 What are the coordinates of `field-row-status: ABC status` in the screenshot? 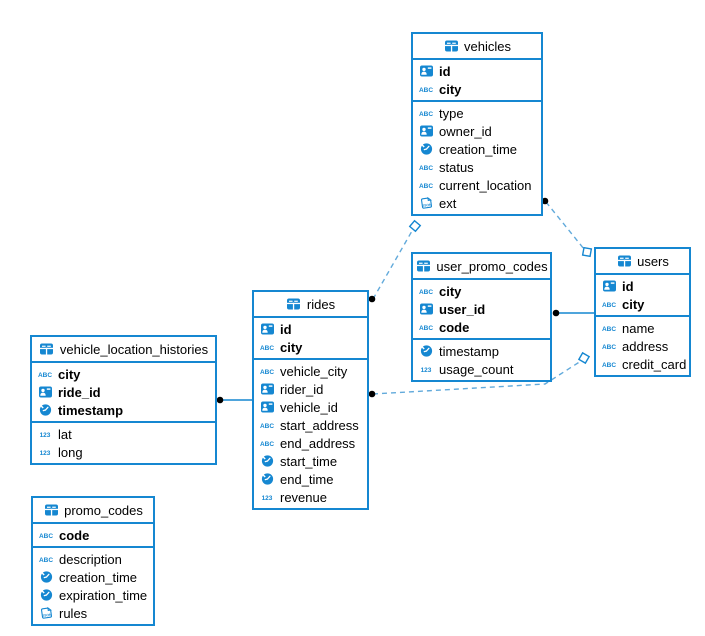 It's located at (477, 167).